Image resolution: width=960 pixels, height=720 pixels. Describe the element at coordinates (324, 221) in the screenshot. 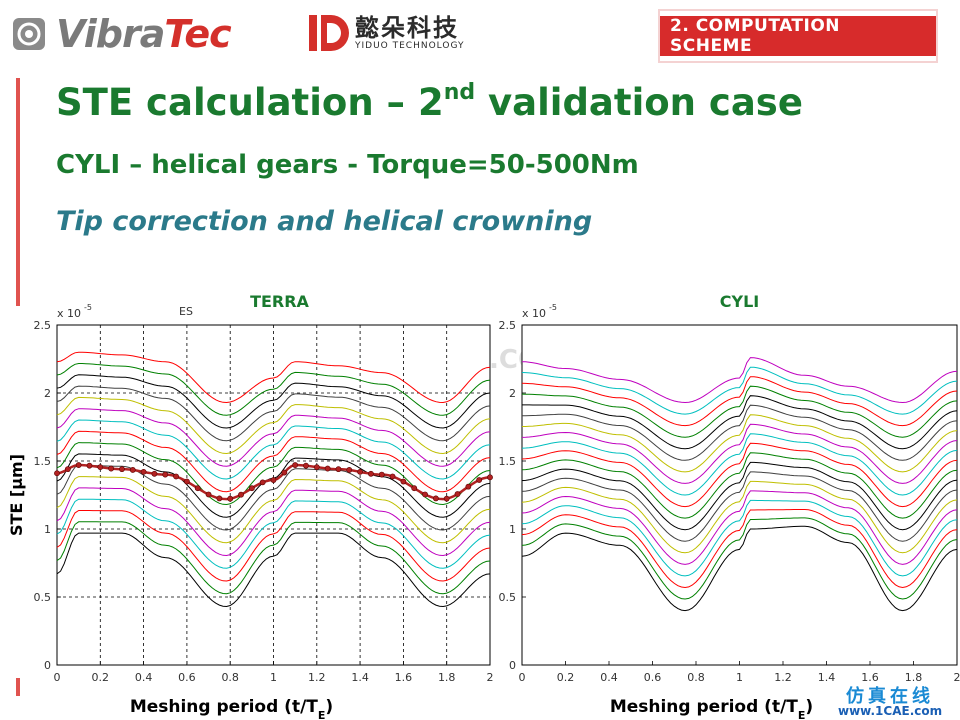

I see `slide-subtitle-italic: Tip correction and helical crowning` at that location.